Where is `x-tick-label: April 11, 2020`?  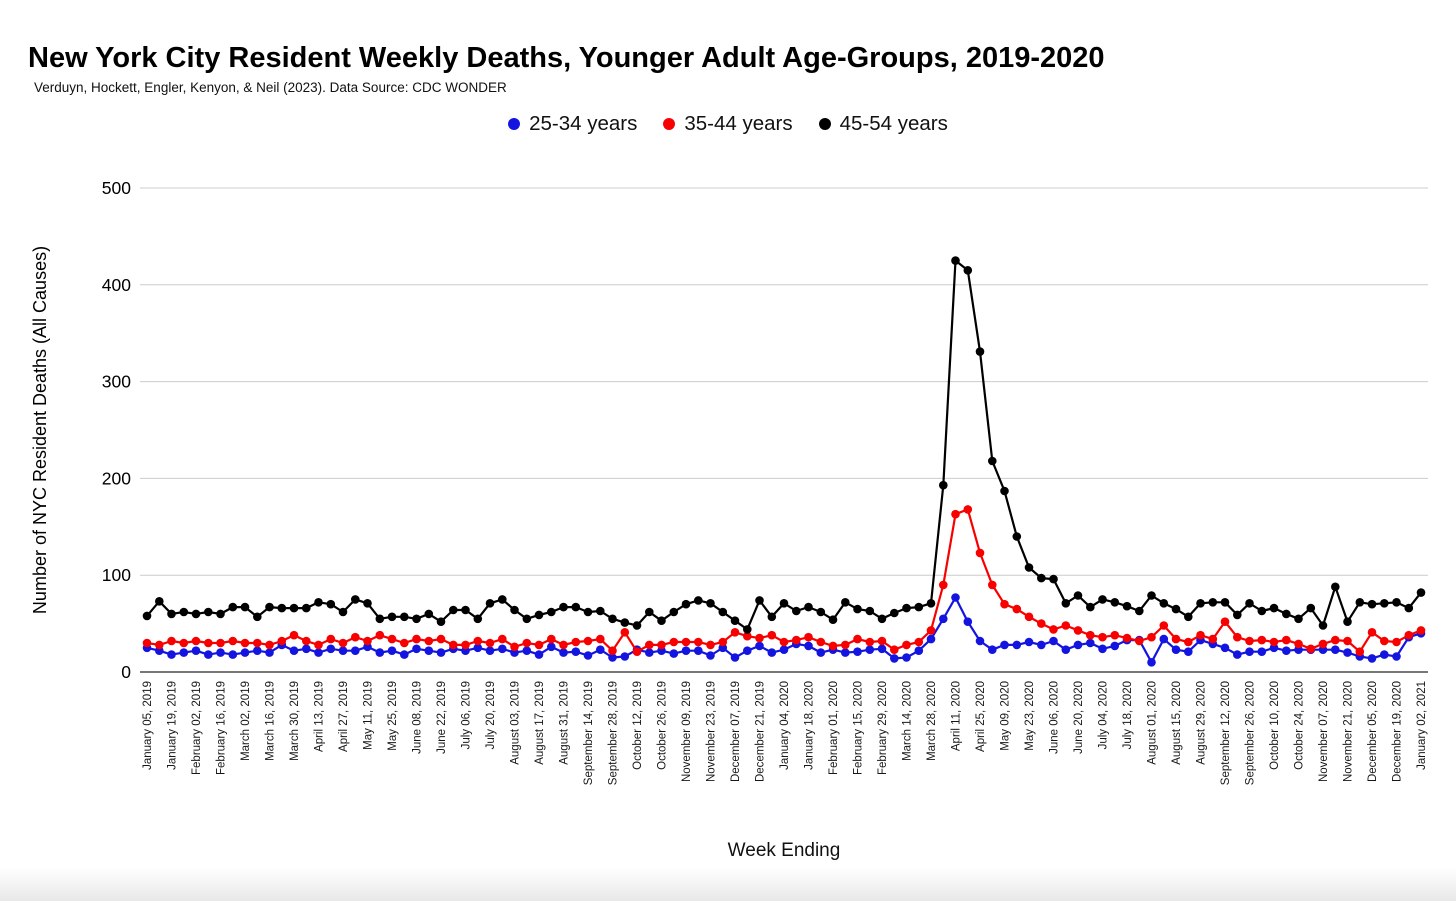
x-tick-label: April 11, 2020 is located at coordinates (957, 716).